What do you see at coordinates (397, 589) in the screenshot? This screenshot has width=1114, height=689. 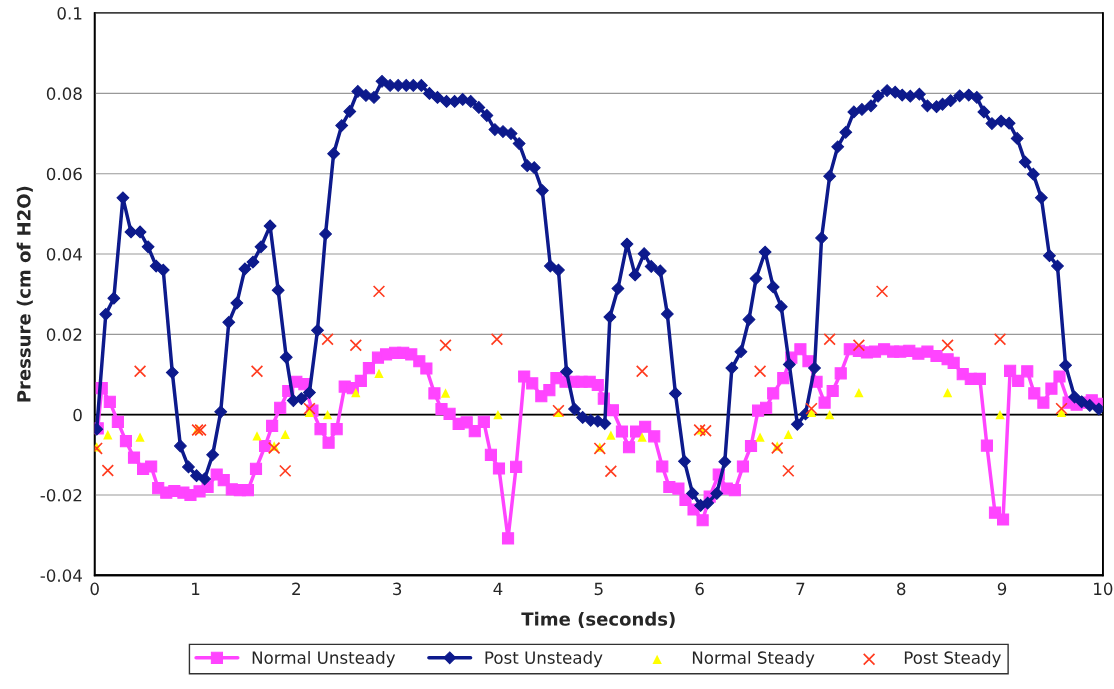 I see `x-tick-label: 3` at bounding box center [397, 589].